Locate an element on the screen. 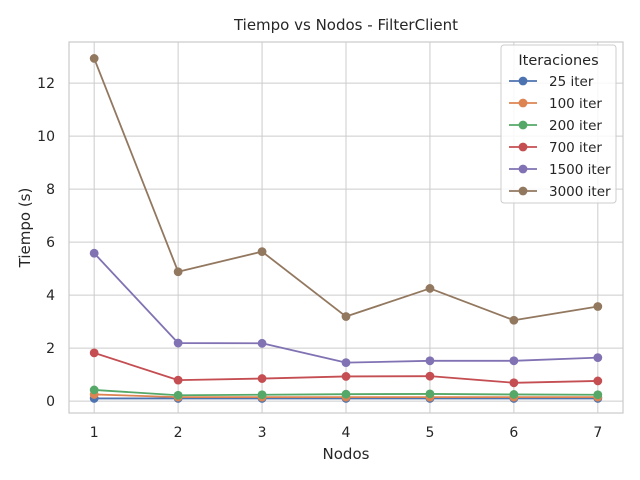 The width and height of the screenshot is (640, 480). y-axis-label: Tiempo (s) is located at coordinates (25, 228).